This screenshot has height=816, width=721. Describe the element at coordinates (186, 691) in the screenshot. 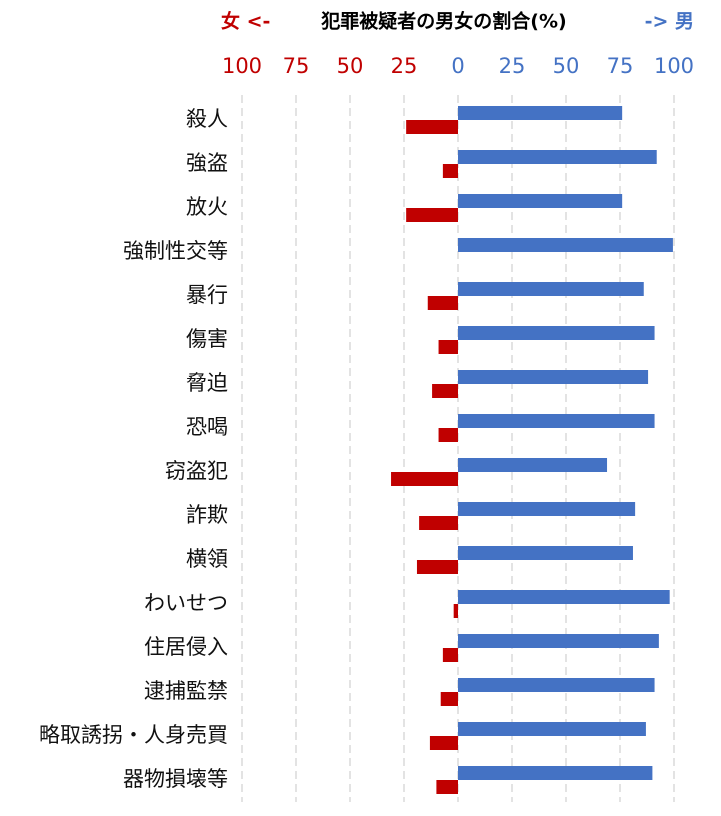

I see `category-label: 逮捕監禁` at that location.